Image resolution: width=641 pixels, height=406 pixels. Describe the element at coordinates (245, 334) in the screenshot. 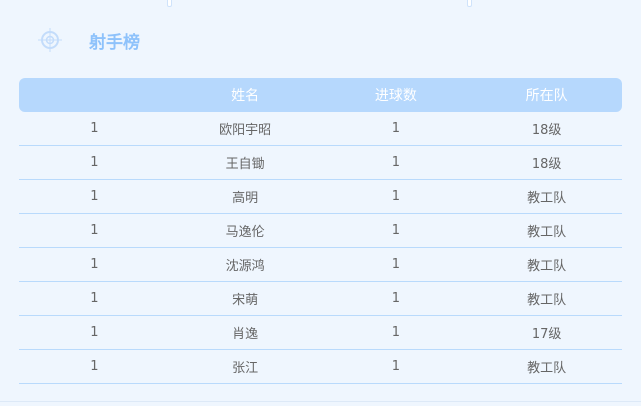

I see `table-cell: 肖逸` at that location.